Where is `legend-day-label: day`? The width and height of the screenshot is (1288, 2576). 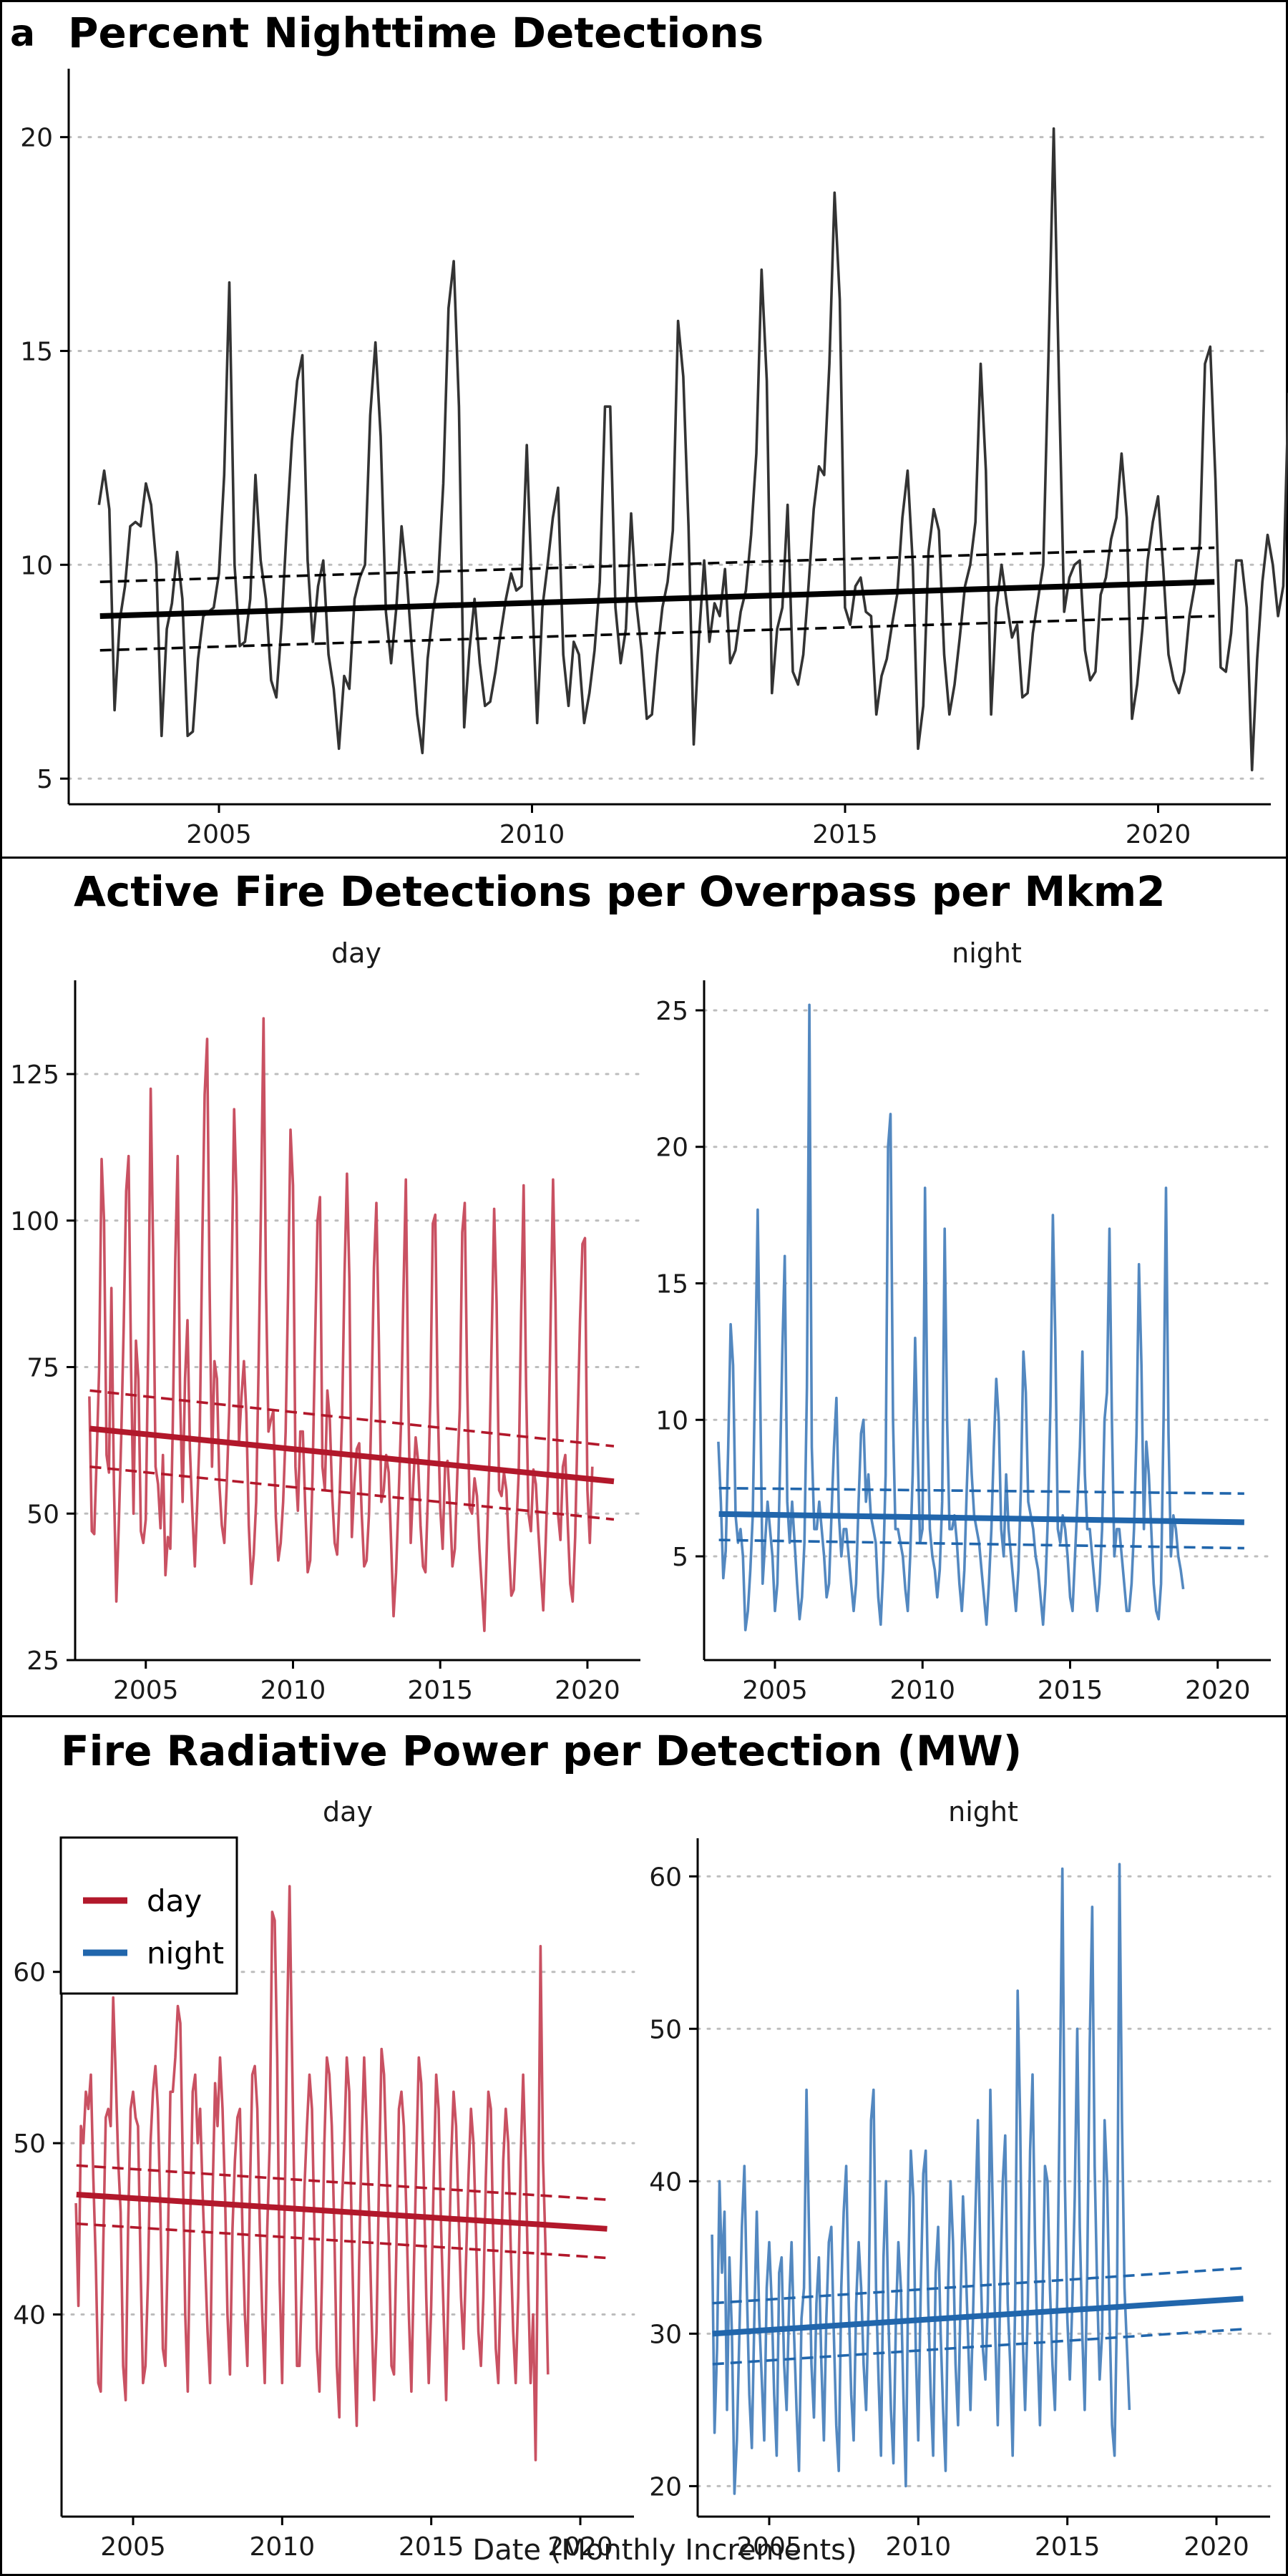
legend-day-label: day is located at coordinates (174, 1900).